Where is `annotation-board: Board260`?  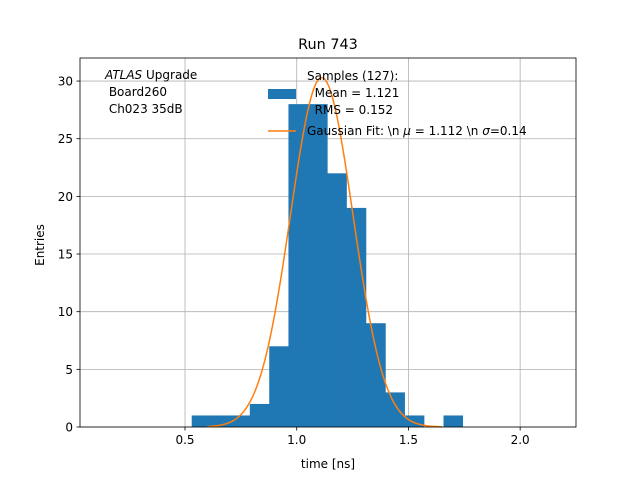
annotation-board: Board260 is located at coordinates (136, 92).